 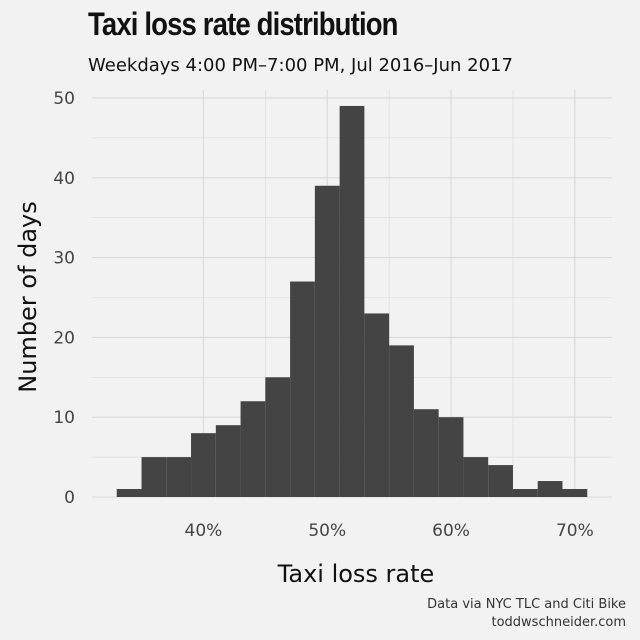 What do you see at coordinates (69, 498) in the screenshot?
I see `y-tick-label: 0` at bounding box center [69, 498].